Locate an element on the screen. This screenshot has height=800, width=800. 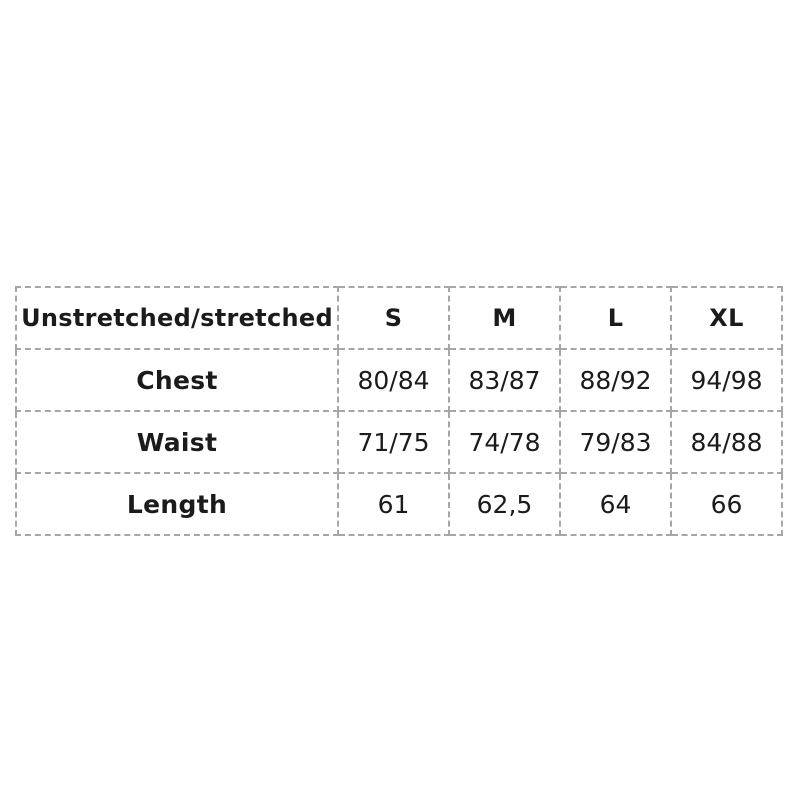
cell-length-m: 62,5 is located at coordinates (504, 504).